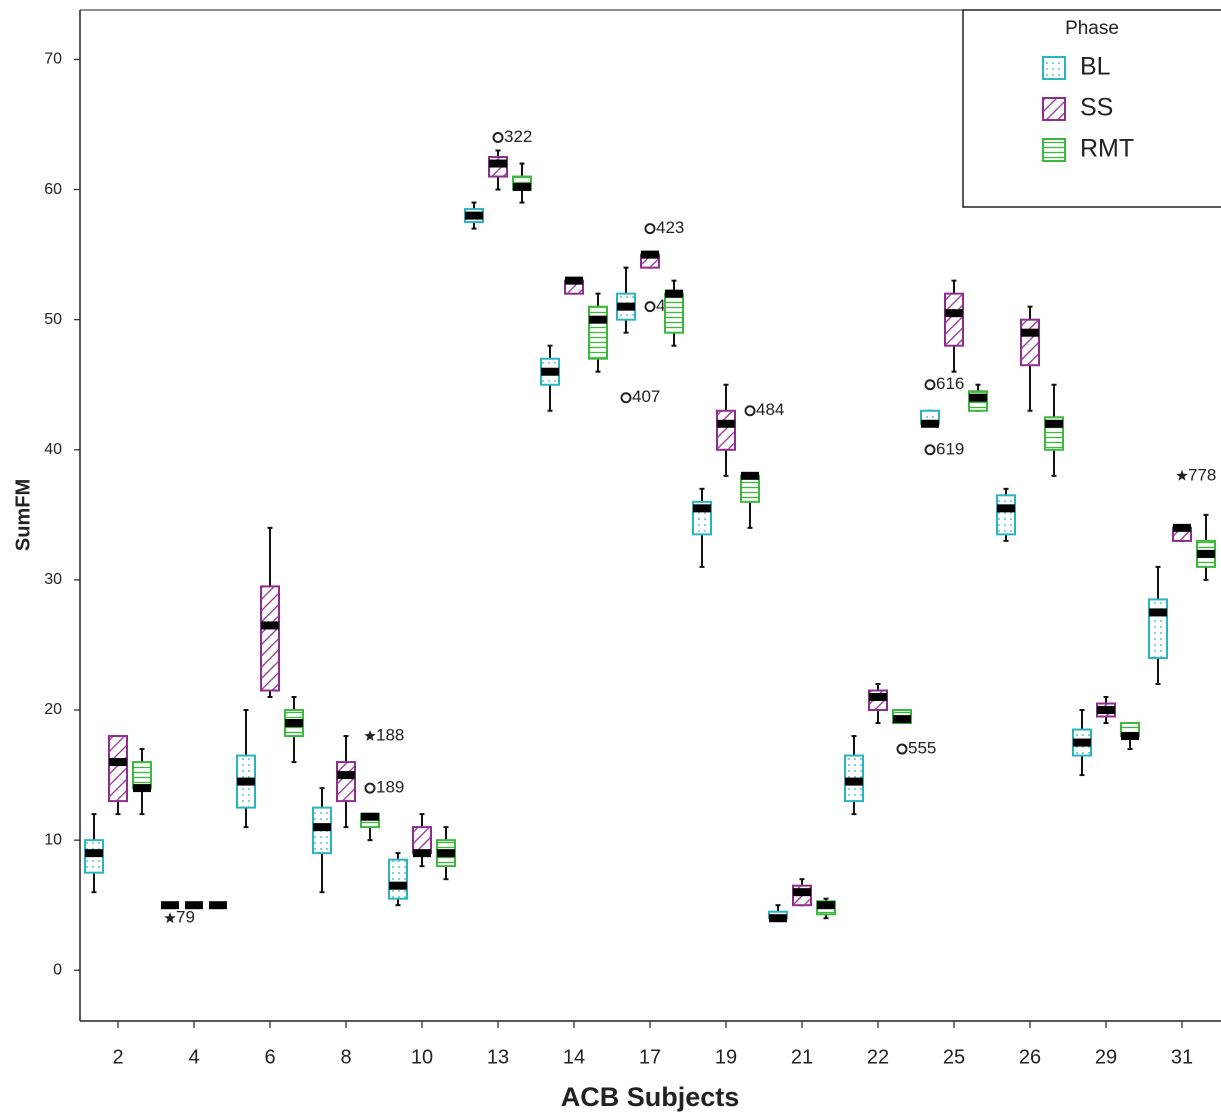 The image size is (1221, 1118). I want to click on x-tick-label: 25, so click(954, 1057).